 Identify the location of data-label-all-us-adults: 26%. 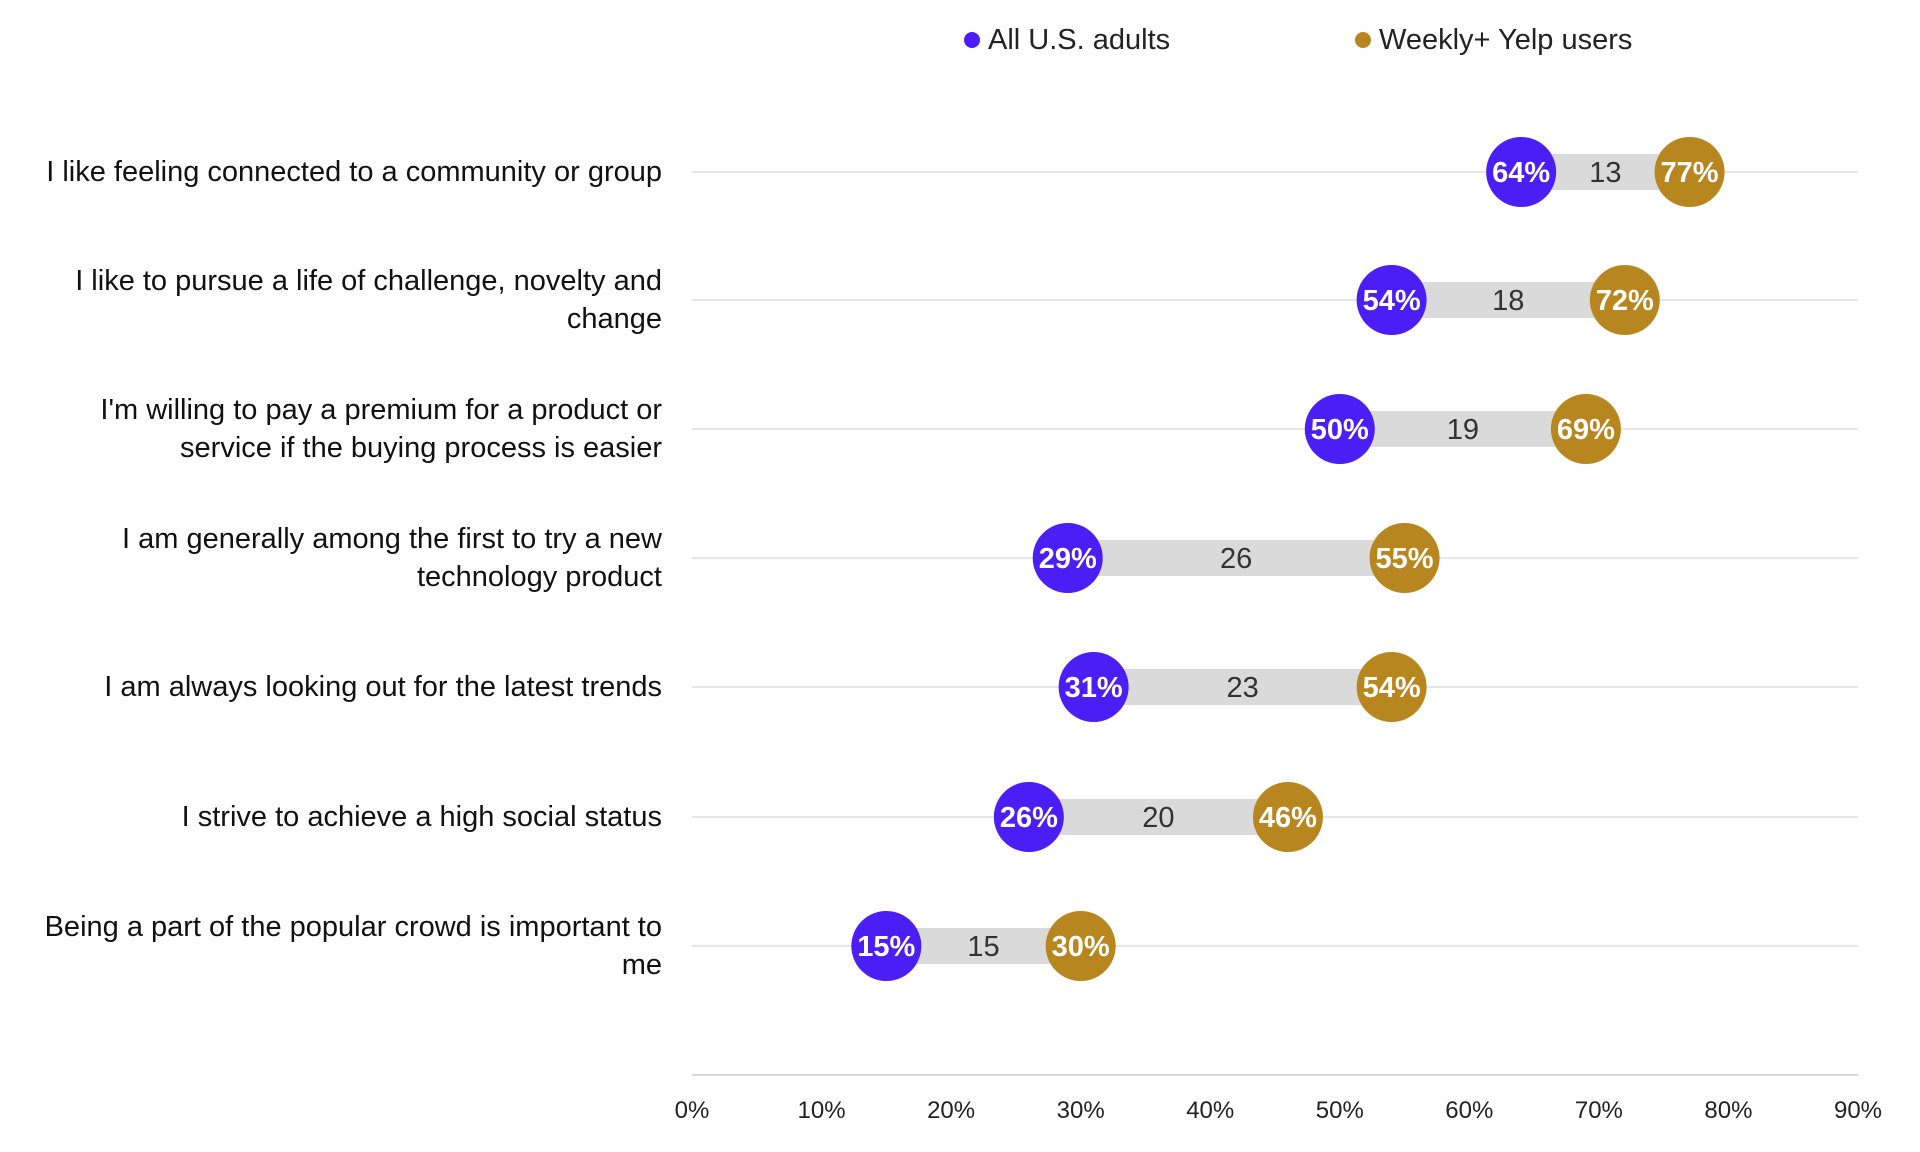
(1029, 818).